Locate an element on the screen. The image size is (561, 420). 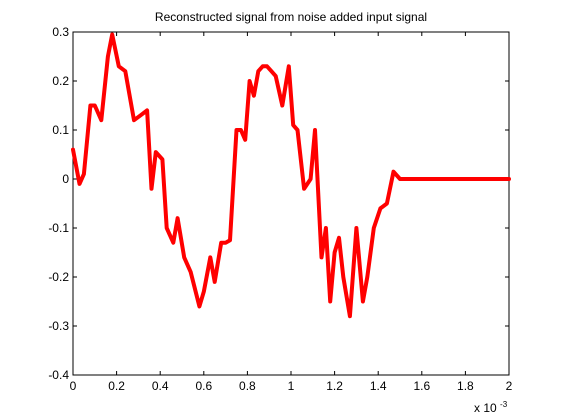
x-multiplier-base: x 10 is located at coordinates (485, 408).